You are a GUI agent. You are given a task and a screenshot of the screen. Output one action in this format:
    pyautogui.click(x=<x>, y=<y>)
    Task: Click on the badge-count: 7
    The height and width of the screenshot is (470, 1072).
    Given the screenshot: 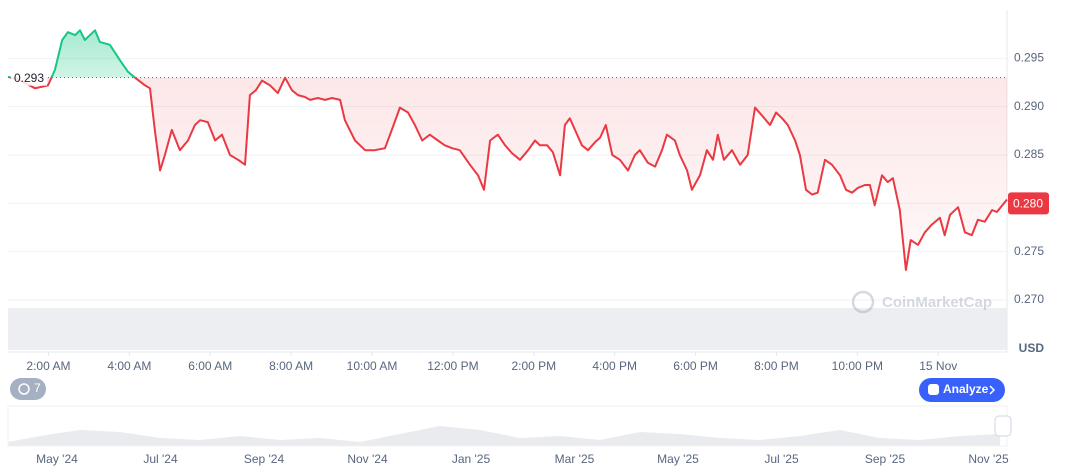 What is the action you would take?
    pyautogui.click(x=37, y=388)
    